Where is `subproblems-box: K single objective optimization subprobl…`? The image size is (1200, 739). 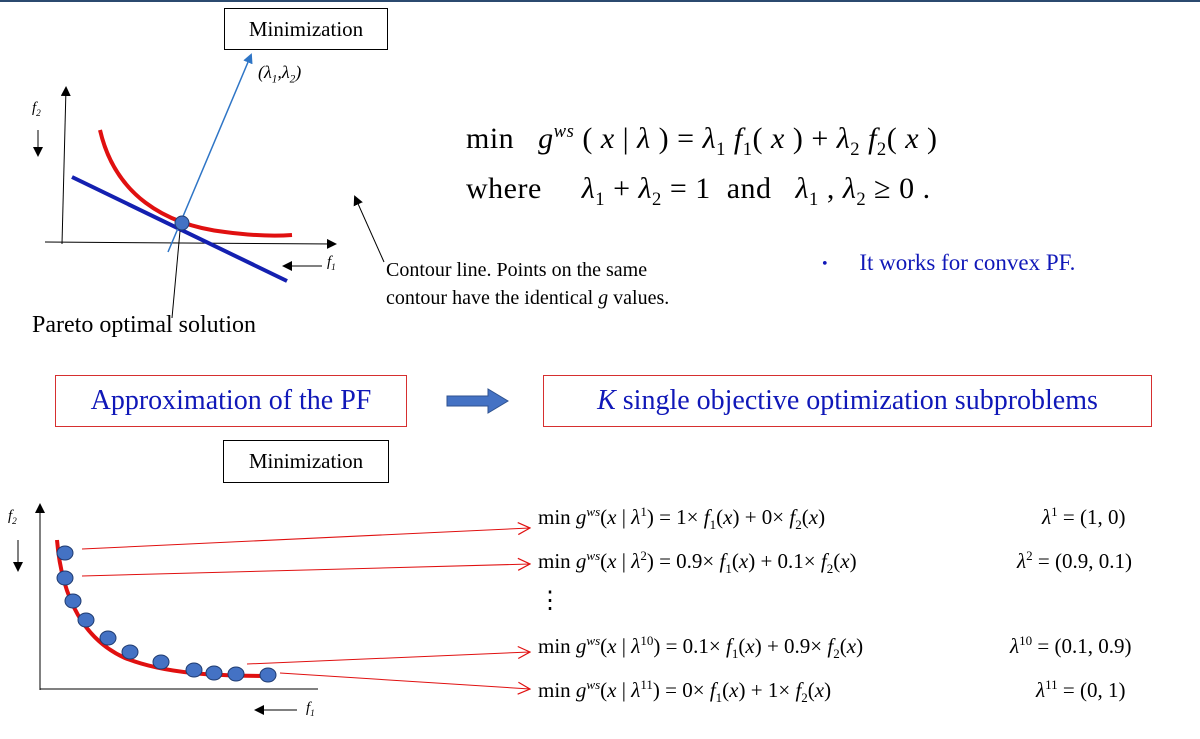 subproblems-box: K single objective optimization subprobl… is located at coordinates (847, 401).